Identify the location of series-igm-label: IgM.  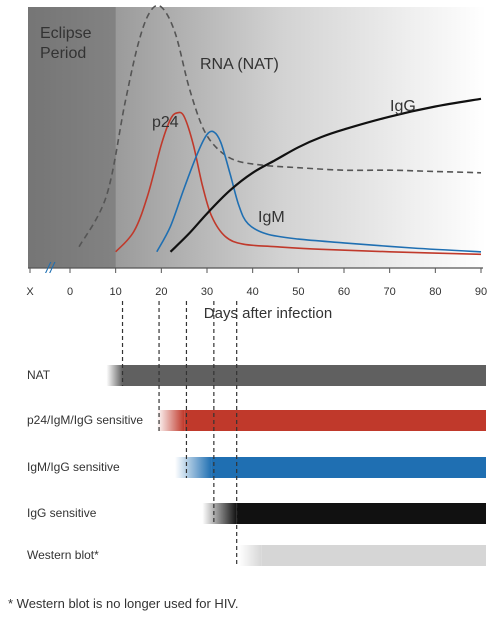
(271, 217).